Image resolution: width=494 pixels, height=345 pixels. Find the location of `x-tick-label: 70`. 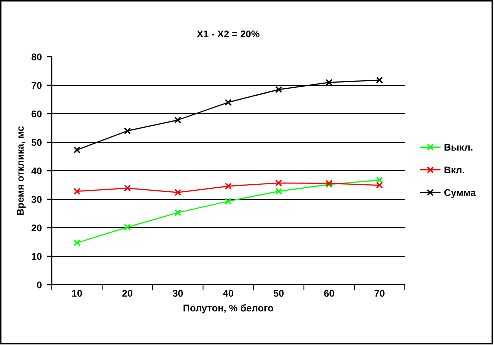

x-tick-label: 70 is located at coordinates (379, 293).